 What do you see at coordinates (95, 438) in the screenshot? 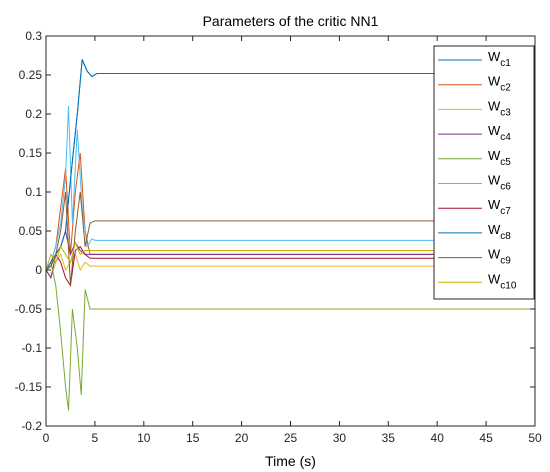
I see `x-tick-label: 5` at bounding box center [95, 438].